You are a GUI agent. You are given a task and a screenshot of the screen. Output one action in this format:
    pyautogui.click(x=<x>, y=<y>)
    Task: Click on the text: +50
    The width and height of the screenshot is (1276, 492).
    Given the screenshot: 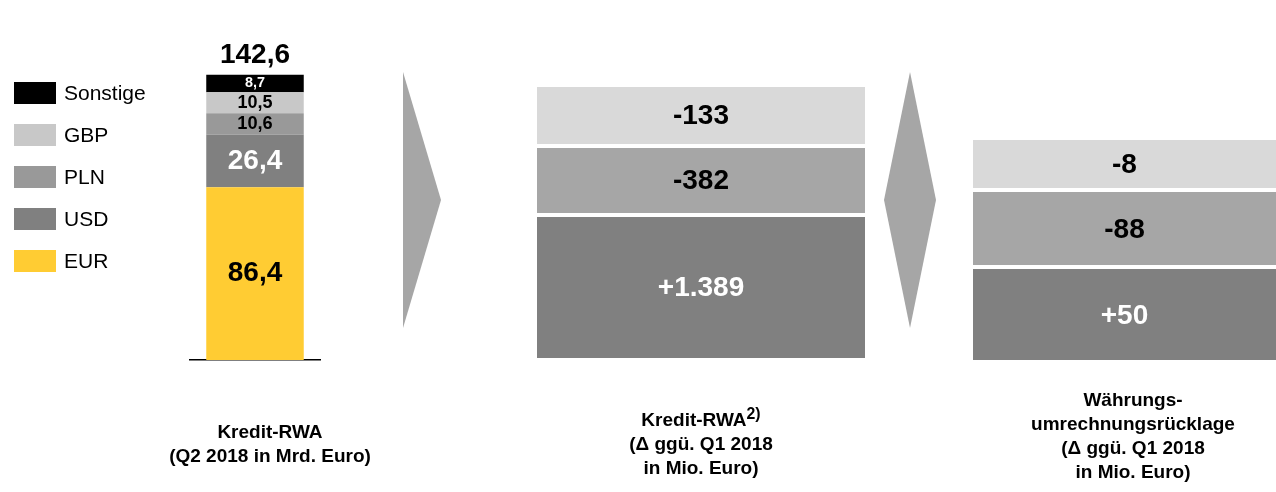 What is the action you would take?
    pyautogui.click(x=1124, y=314)
    